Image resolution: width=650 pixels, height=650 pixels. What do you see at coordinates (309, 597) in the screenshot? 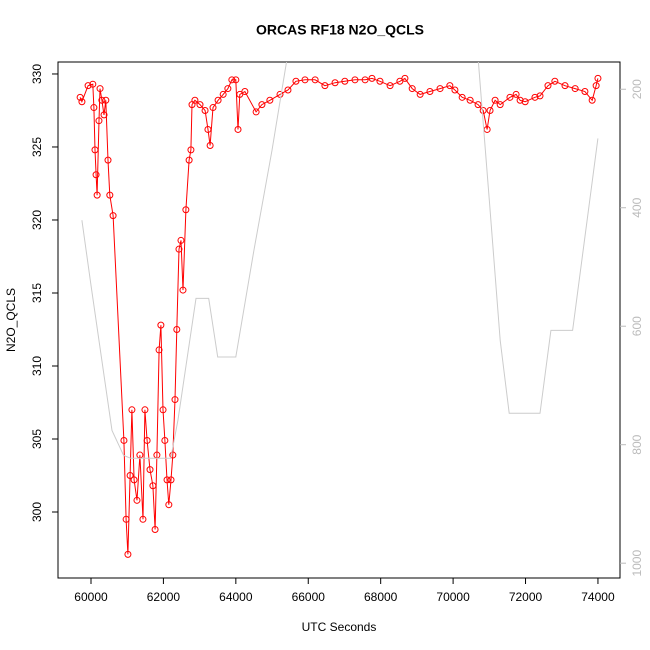
I see `x-tick-label: 66000` at bounding box center [309, 597].